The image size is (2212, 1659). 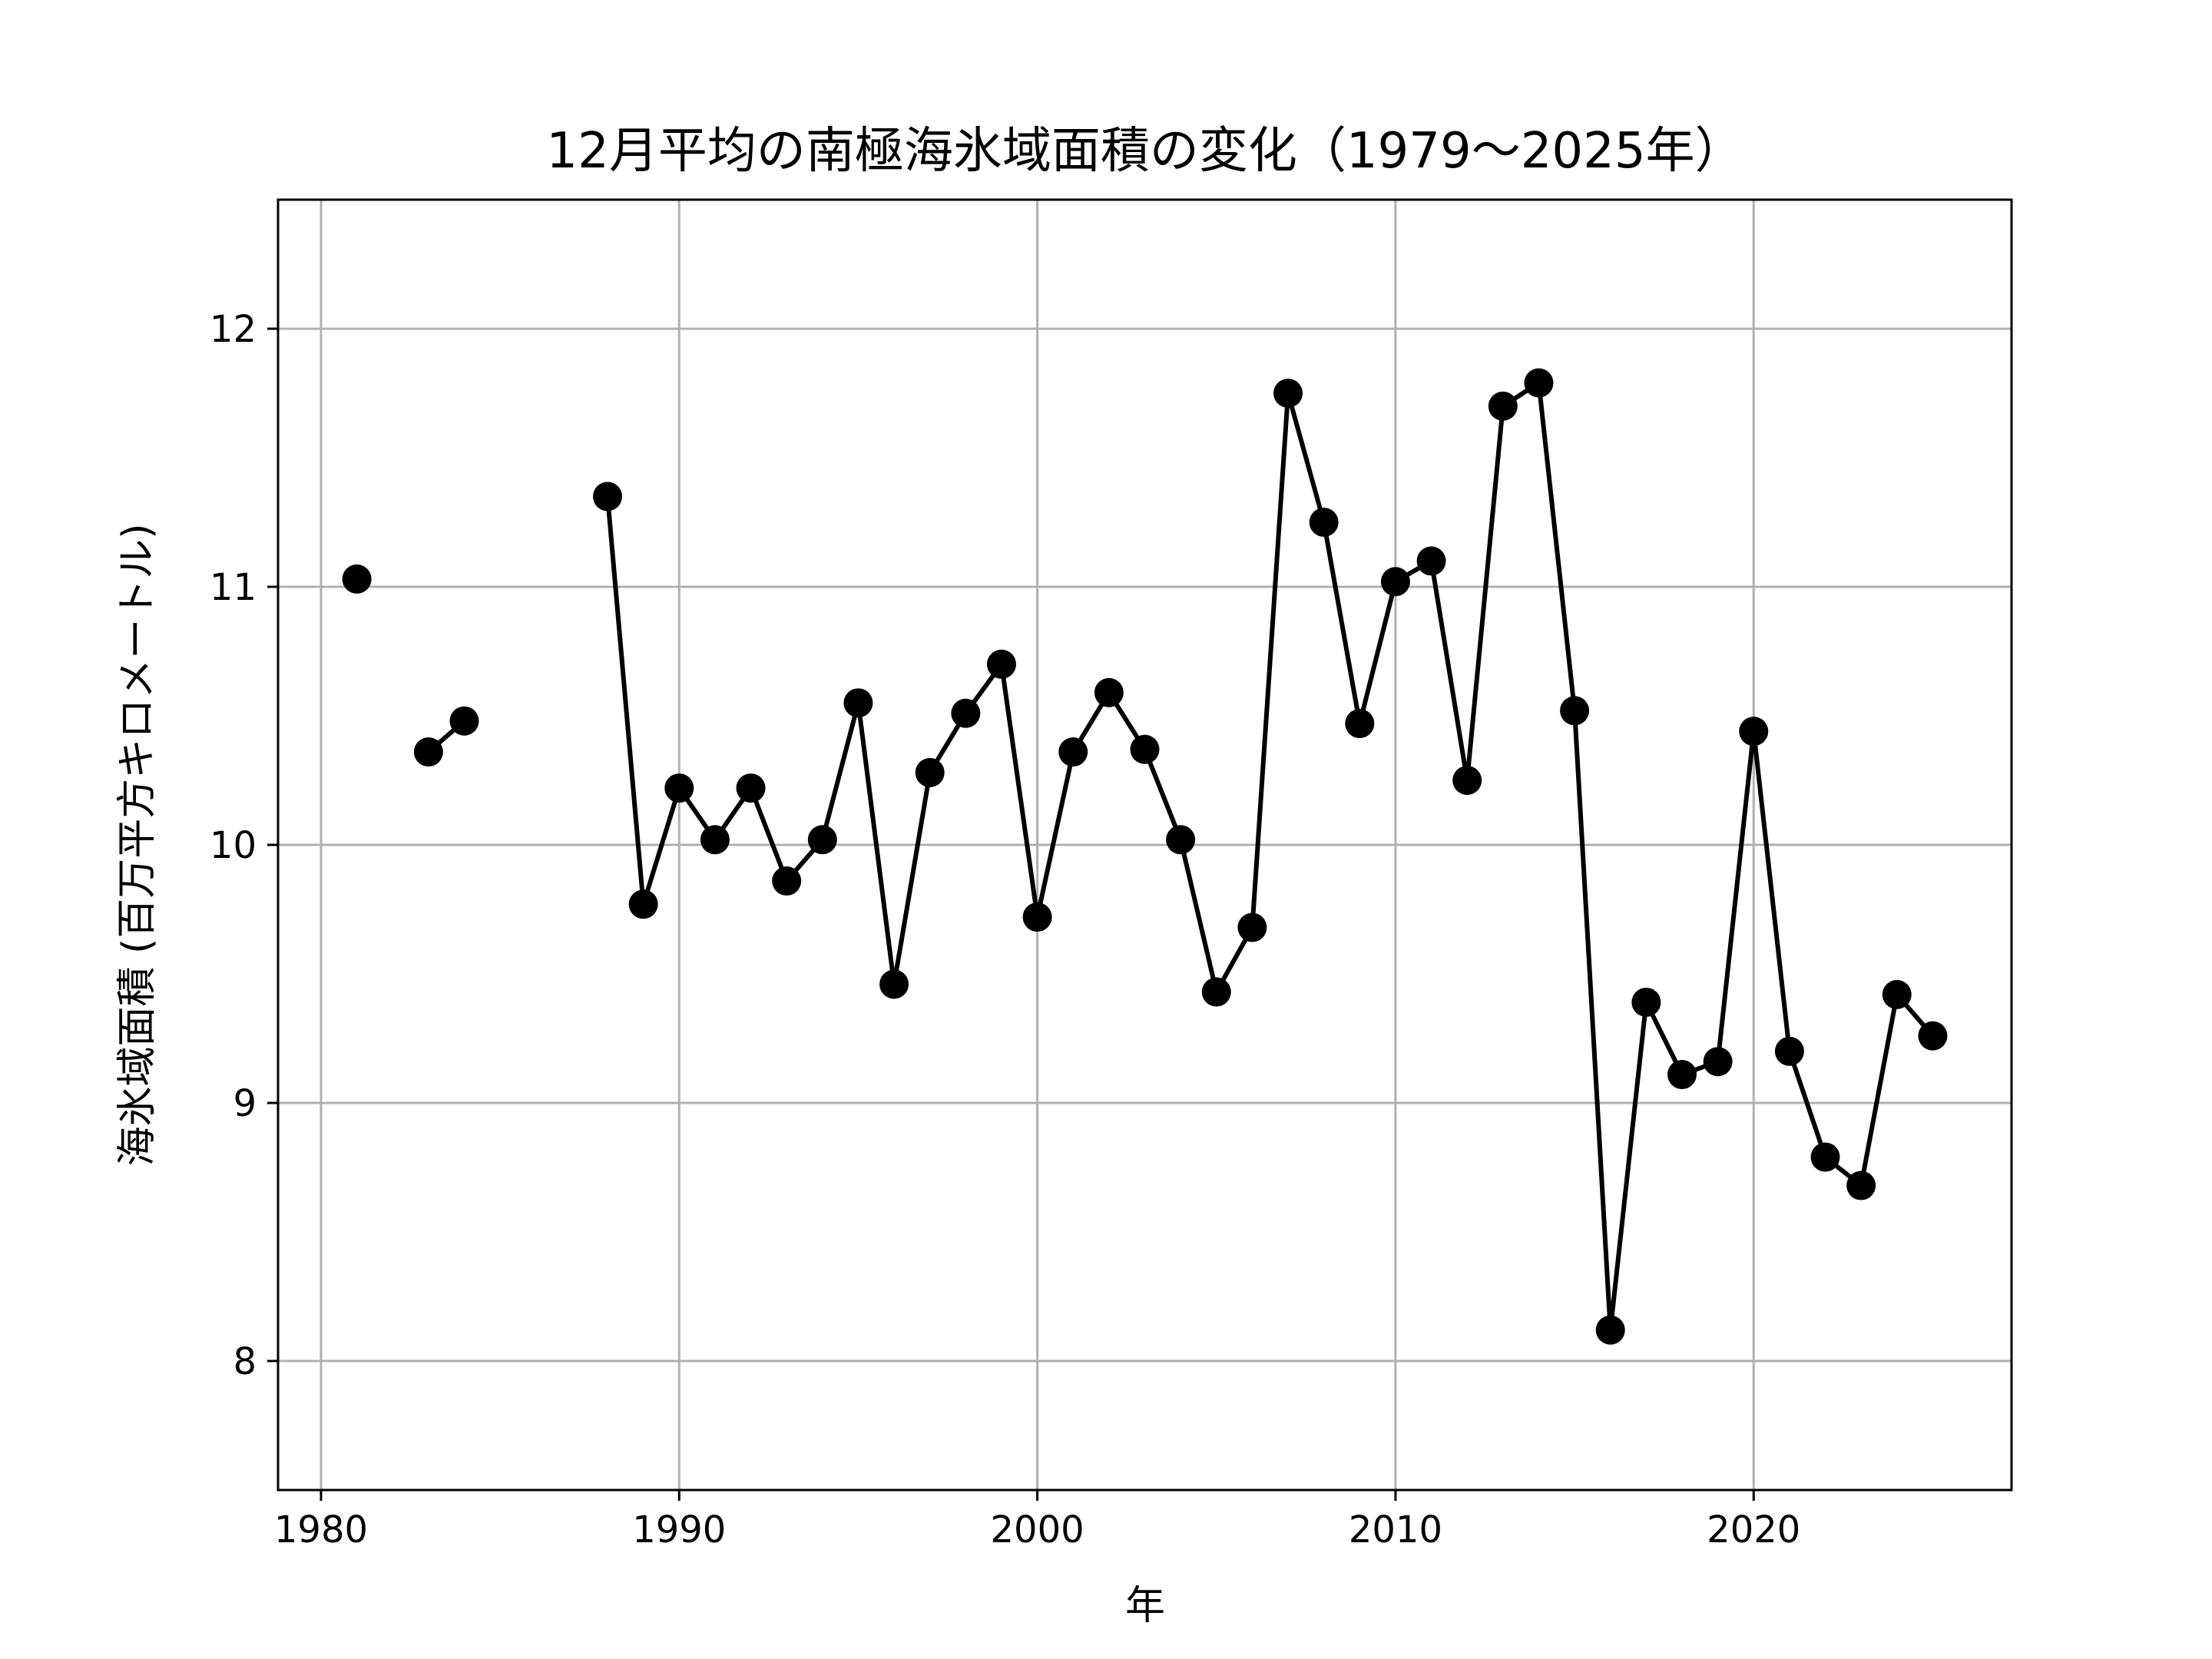 I want to click on chart-title: 12月平均の南極海氷域面積の変化（1979〜2025年）, so click(x=1144, y=151).